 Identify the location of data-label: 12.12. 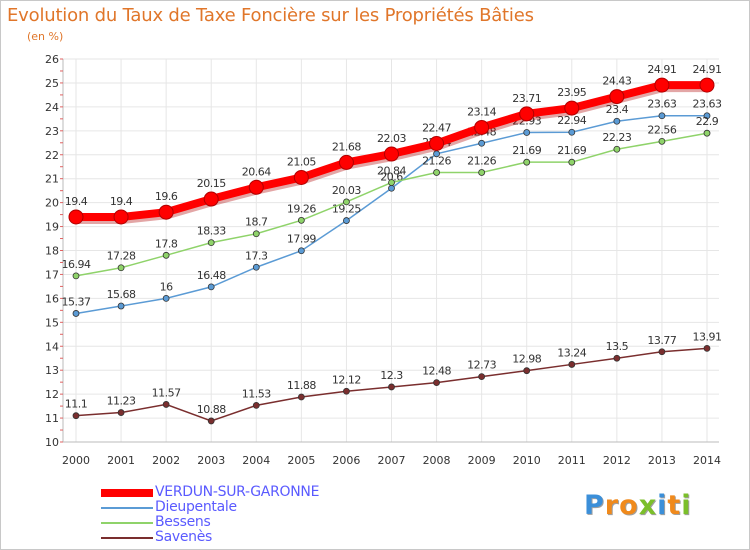
(346, 379).